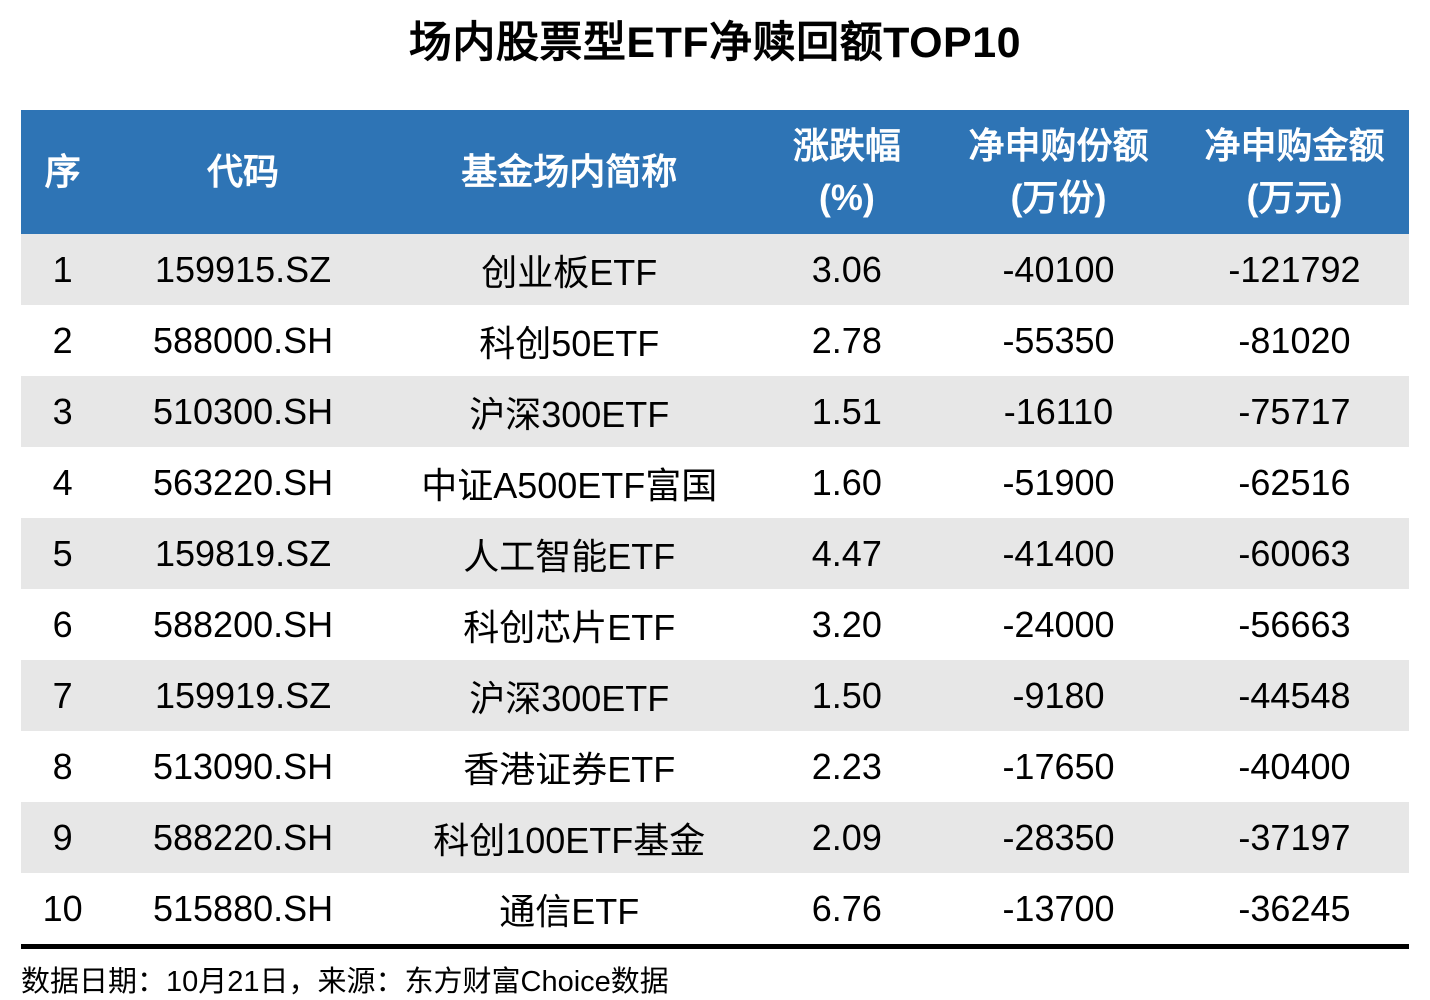  Describe the element at coordinates (243, 908) in the screenshot. I see `cell-code: 515880.SH` at that location.